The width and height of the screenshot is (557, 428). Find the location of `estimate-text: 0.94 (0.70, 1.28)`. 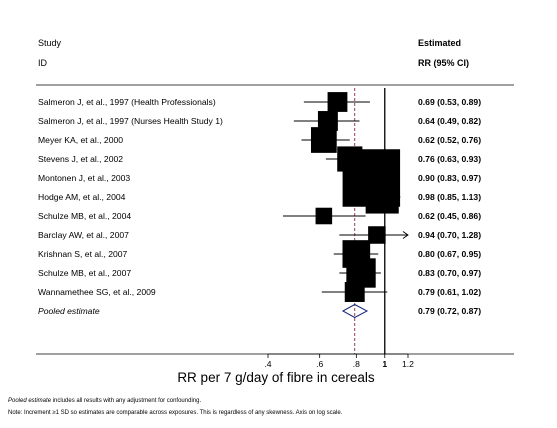

estimate-text: 0.94 (0.70, 1.28) is located at coordinates (449, 235).